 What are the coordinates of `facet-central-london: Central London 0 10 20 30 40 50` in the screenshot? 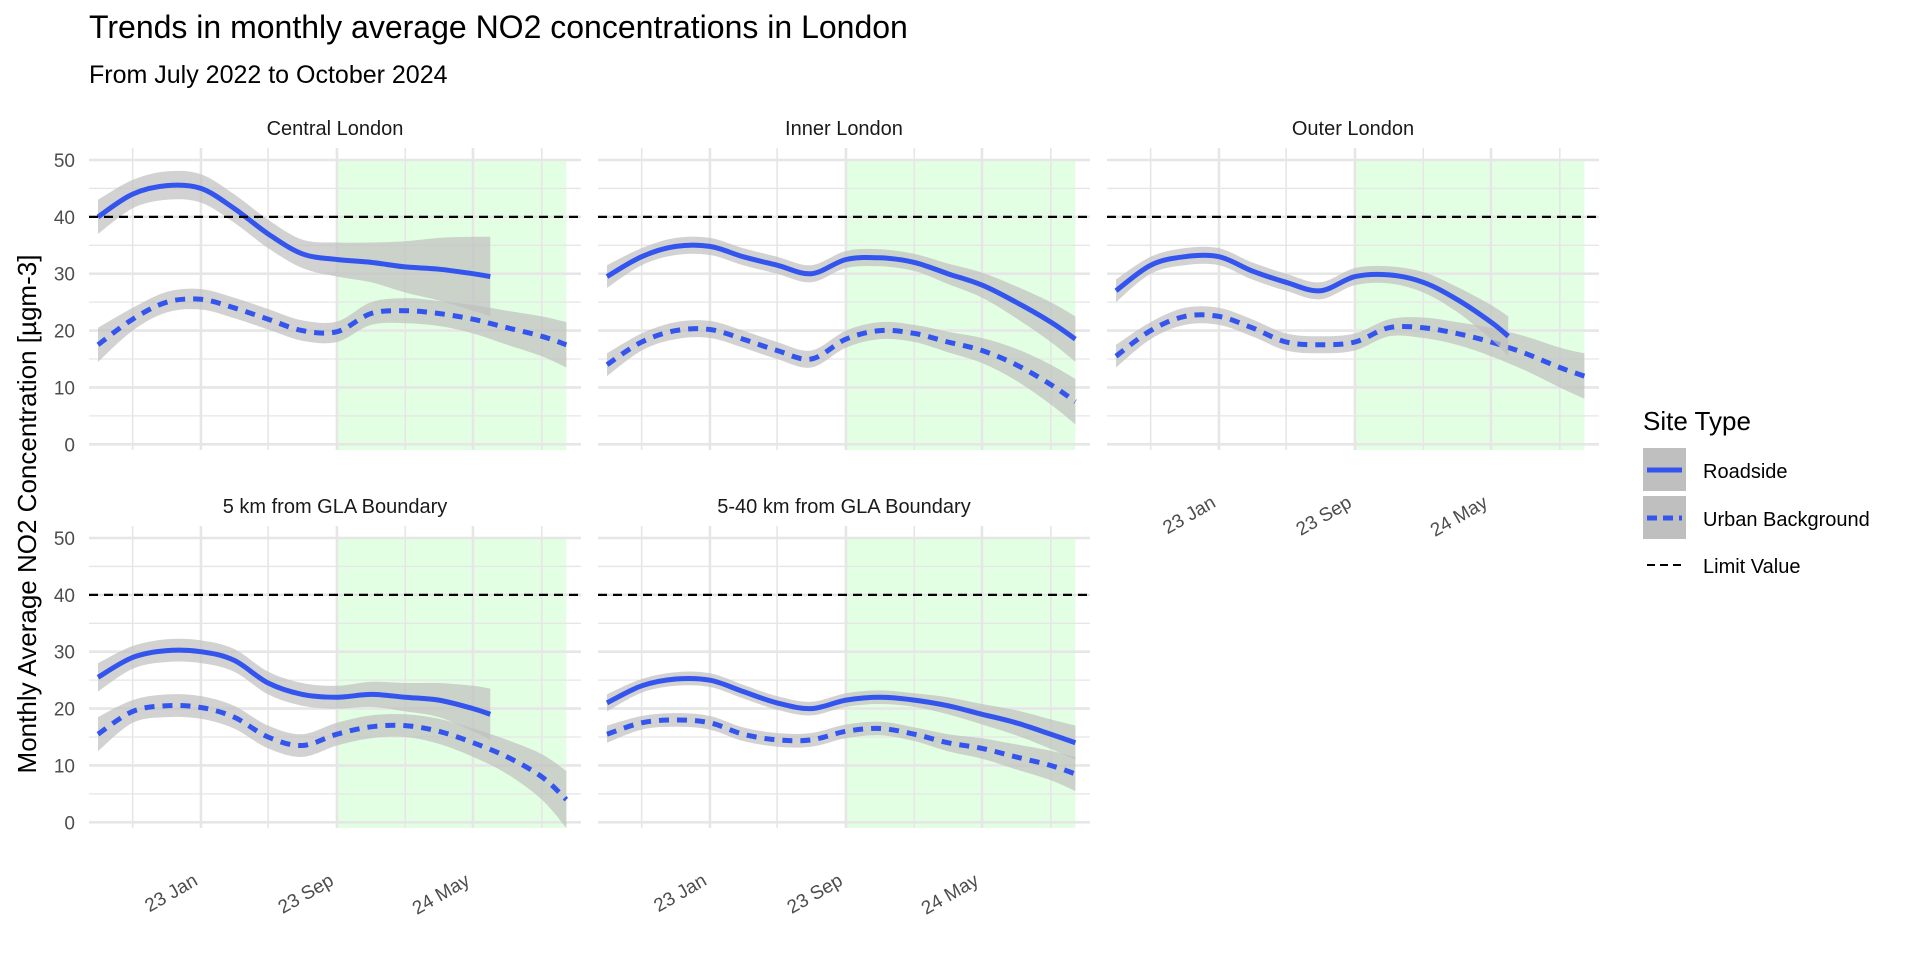 It's located at (317, 287).